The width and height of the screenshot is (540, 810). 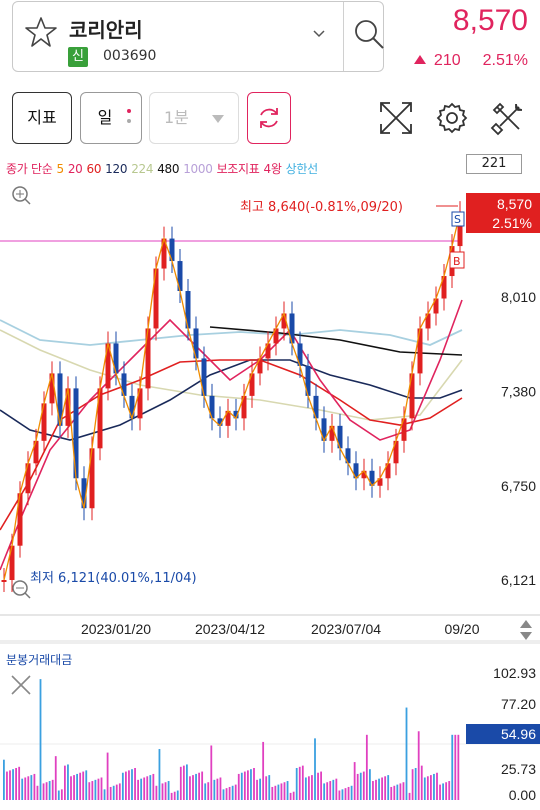 I want to click on tools-icon, so click(x=508, y=118).